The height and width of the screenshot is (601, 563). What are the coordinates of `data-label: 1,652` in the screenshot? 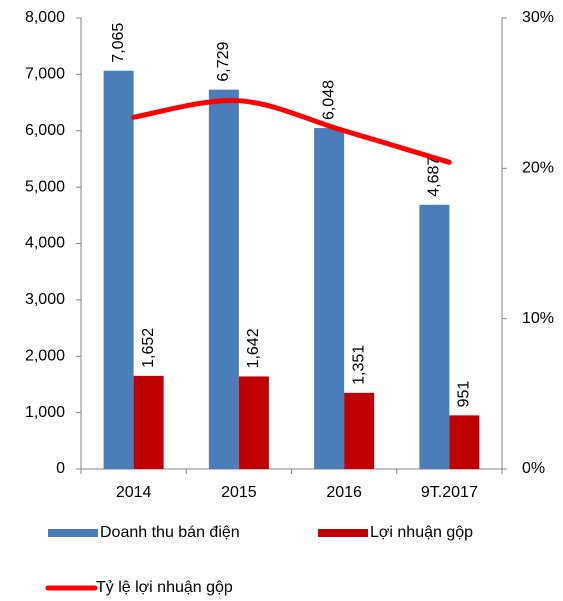 It's located at (148, 348).